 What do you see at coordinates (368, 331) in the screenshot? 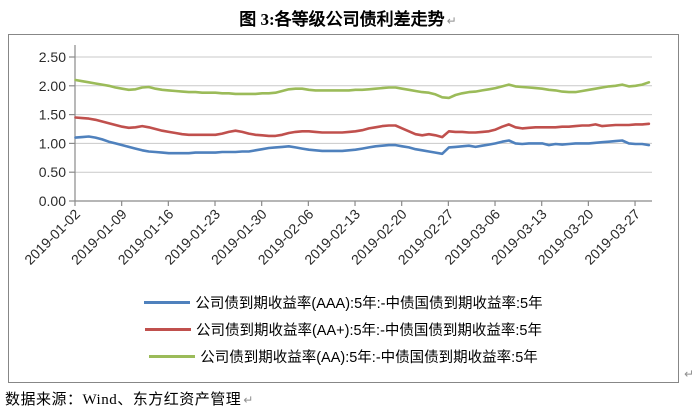
I see `legend-label-aa-plus: 公司债到期收益率(AA+):5年:-中债国债到期收益率:5年` at bounding box center [368, 331].